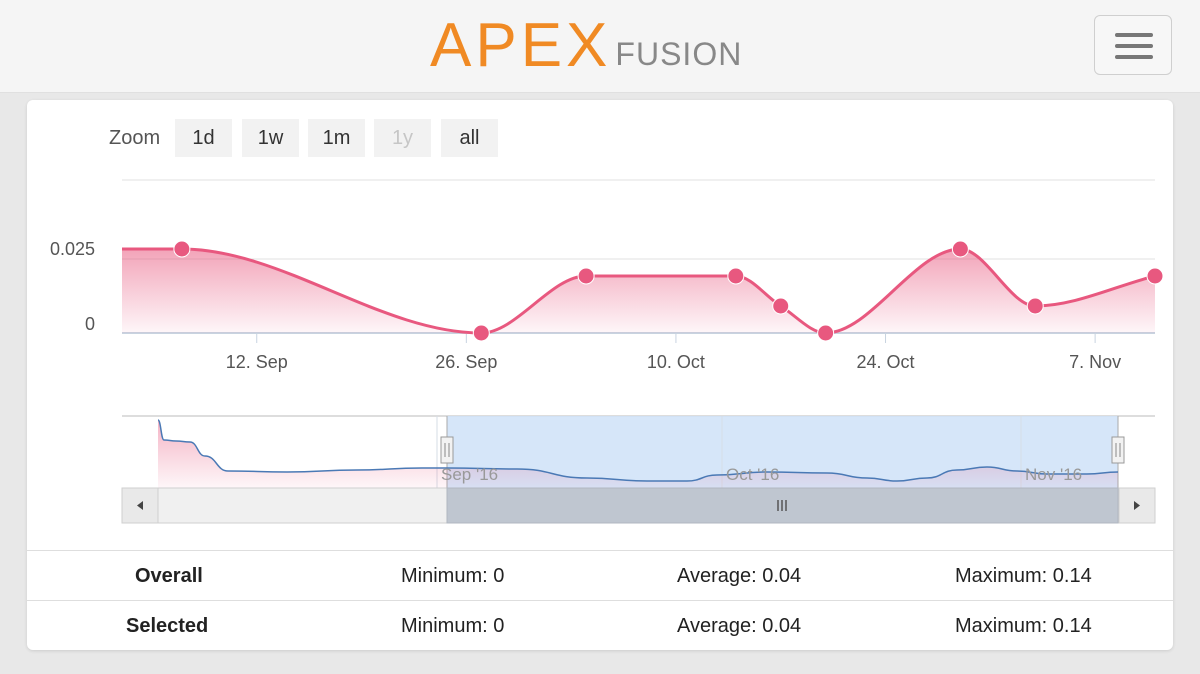 The height and width of the screenshot is (674, 1200). I want to click on scrollbar-right-arrow, so click(1137, 505).